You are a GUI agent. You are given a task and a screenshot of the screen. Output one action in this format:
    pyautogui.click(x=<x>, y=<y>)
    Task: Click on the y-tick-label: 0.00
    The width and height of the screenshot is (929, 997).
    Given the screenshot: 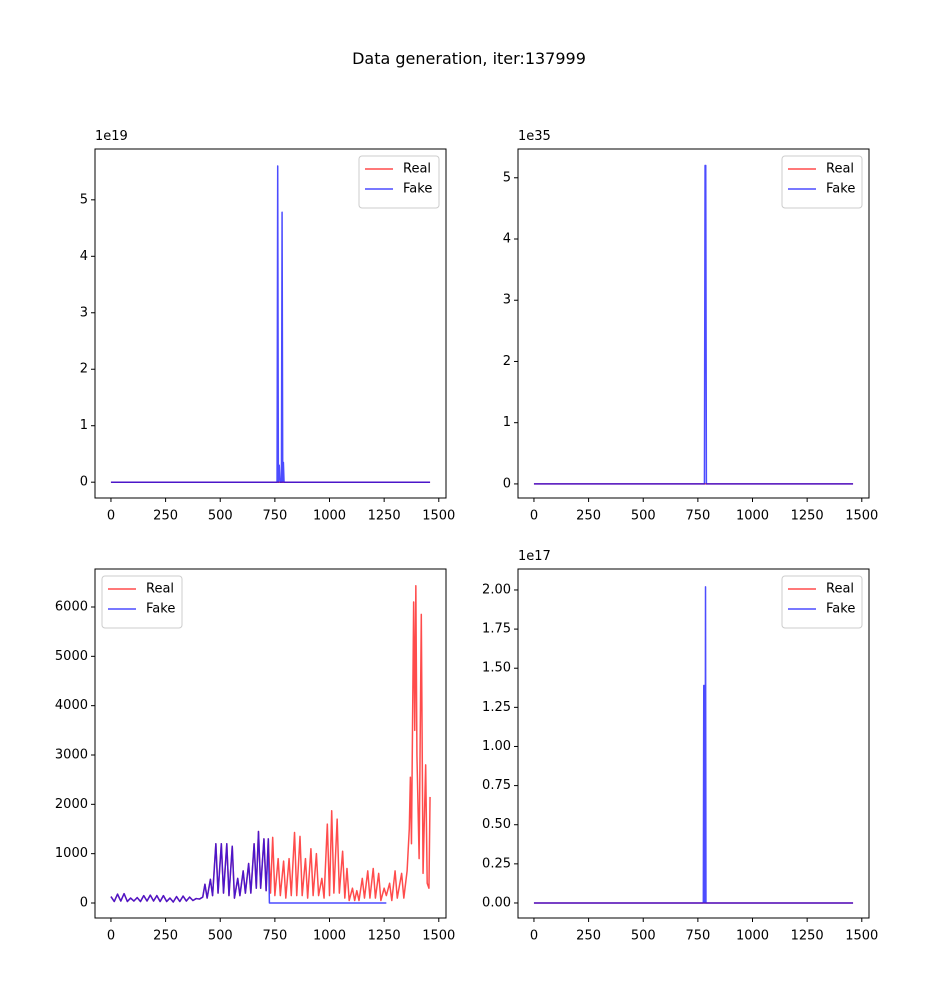 What is the action you would take?
    pyautogui.click(x=496, y=902)
    